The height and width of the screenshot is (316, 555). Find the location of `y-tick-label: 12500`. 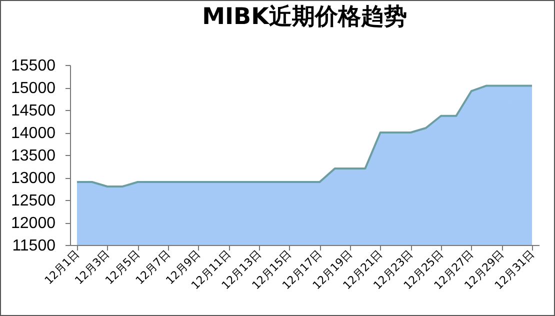

y-tick-label: 12500 is located at coordinates (33, 201).